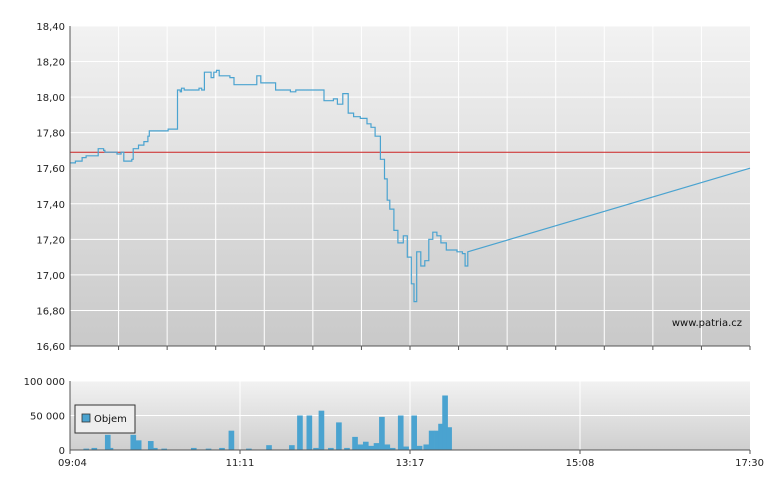  I want to click on price-y-tick-label: 17,80, so click(50, 134).